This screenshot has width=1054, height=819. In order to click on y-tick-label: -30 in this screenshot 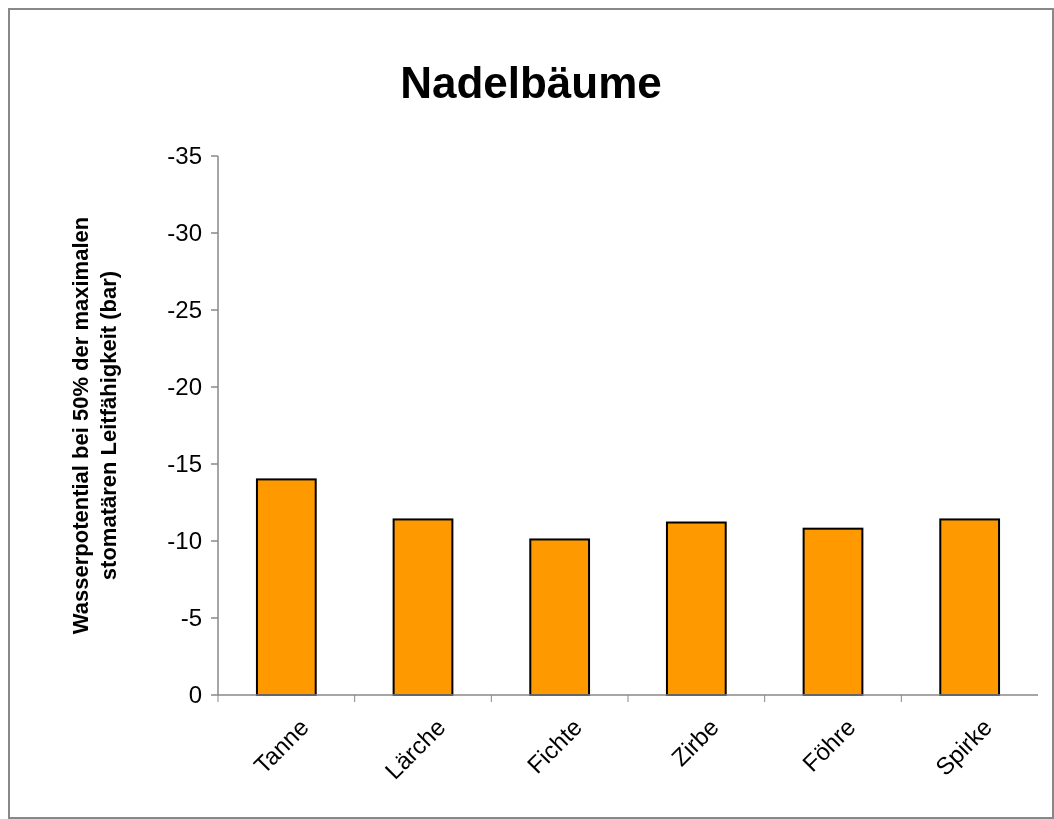, I will do `click(184, 233)`.